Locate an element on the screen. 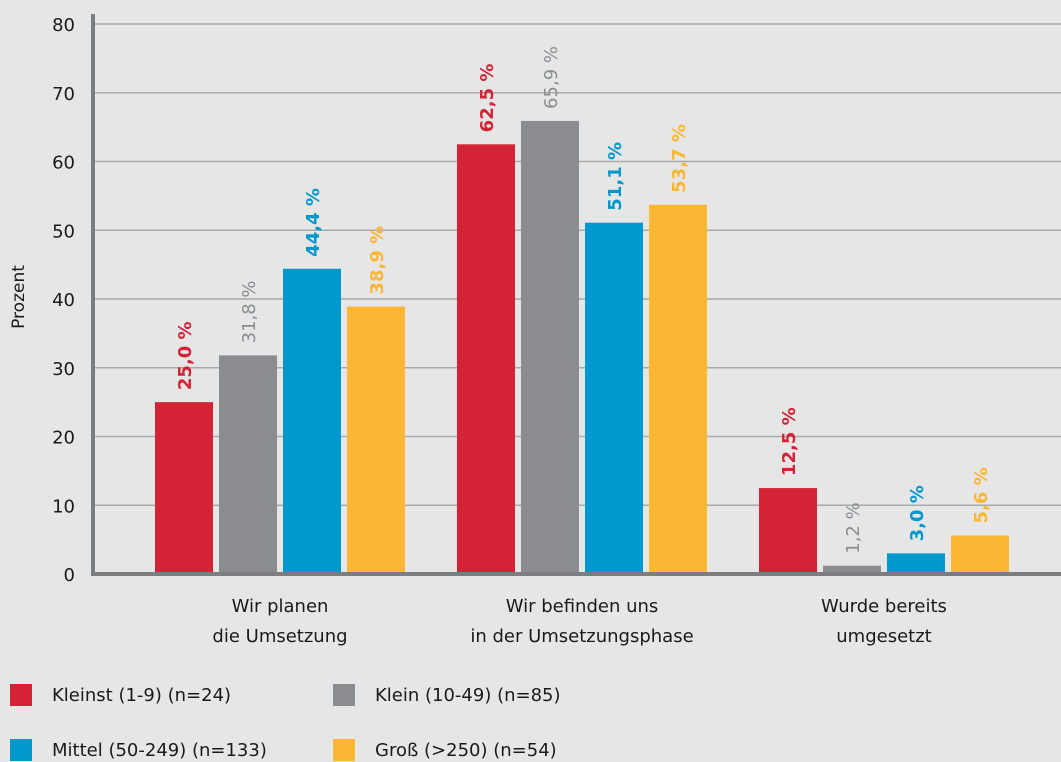 The image size is (1061, 762). data-label: 38,9 % is located at coordinates (377, 260).